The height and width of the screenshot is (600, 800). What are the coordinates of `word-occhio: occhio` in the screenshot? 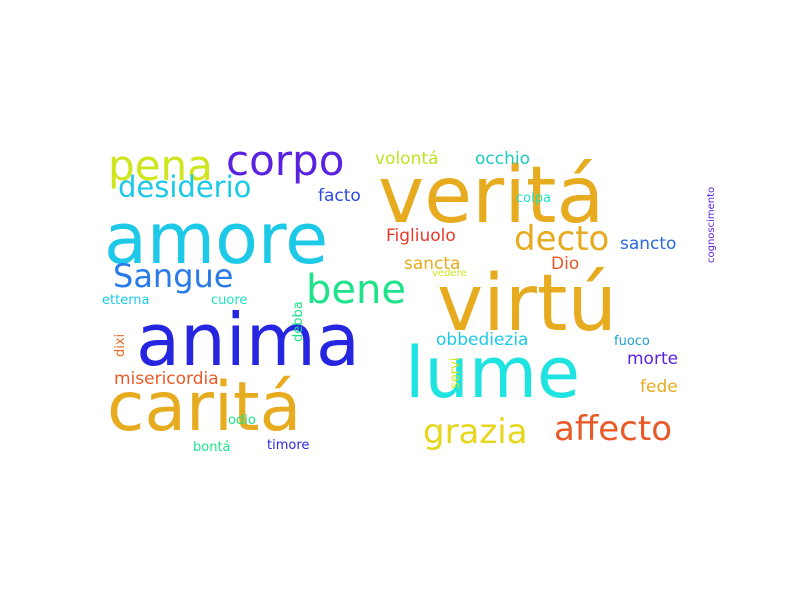 It's located at (502, 159).